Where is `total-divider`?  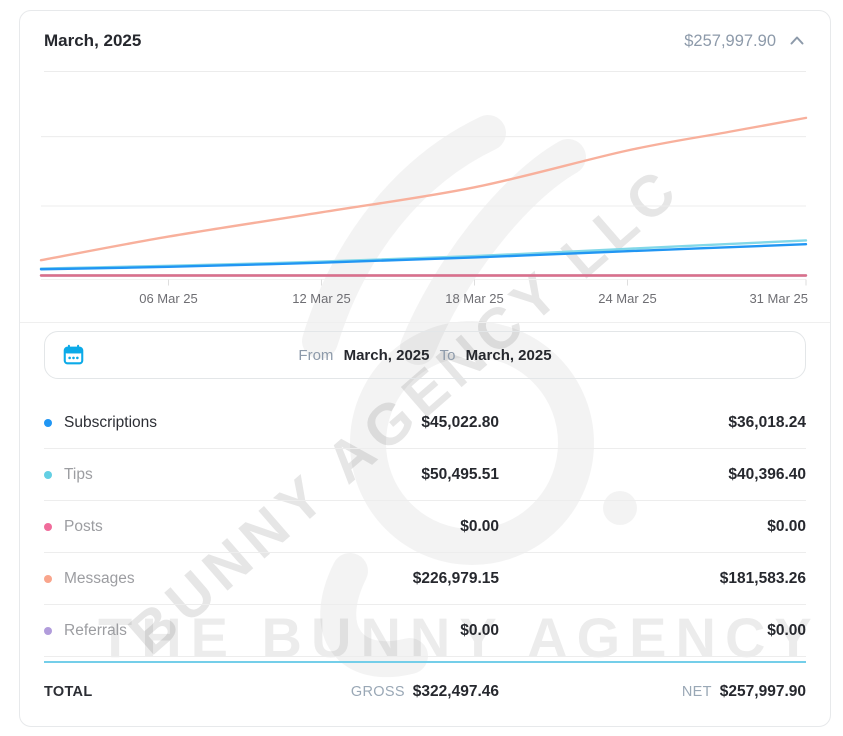 total-divider is located at coordinates (425, 662).